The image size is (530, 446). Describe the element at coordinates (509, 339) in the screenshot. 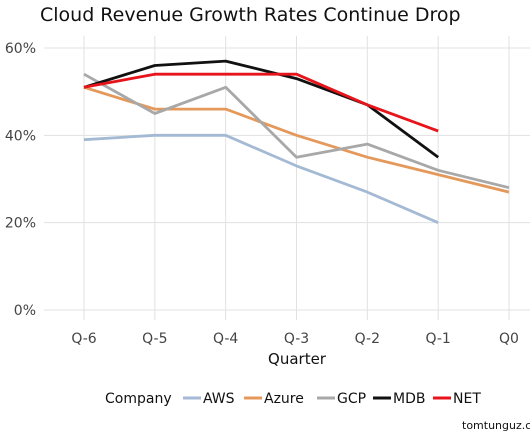

I see `x-tick-label: Q0` at that location.